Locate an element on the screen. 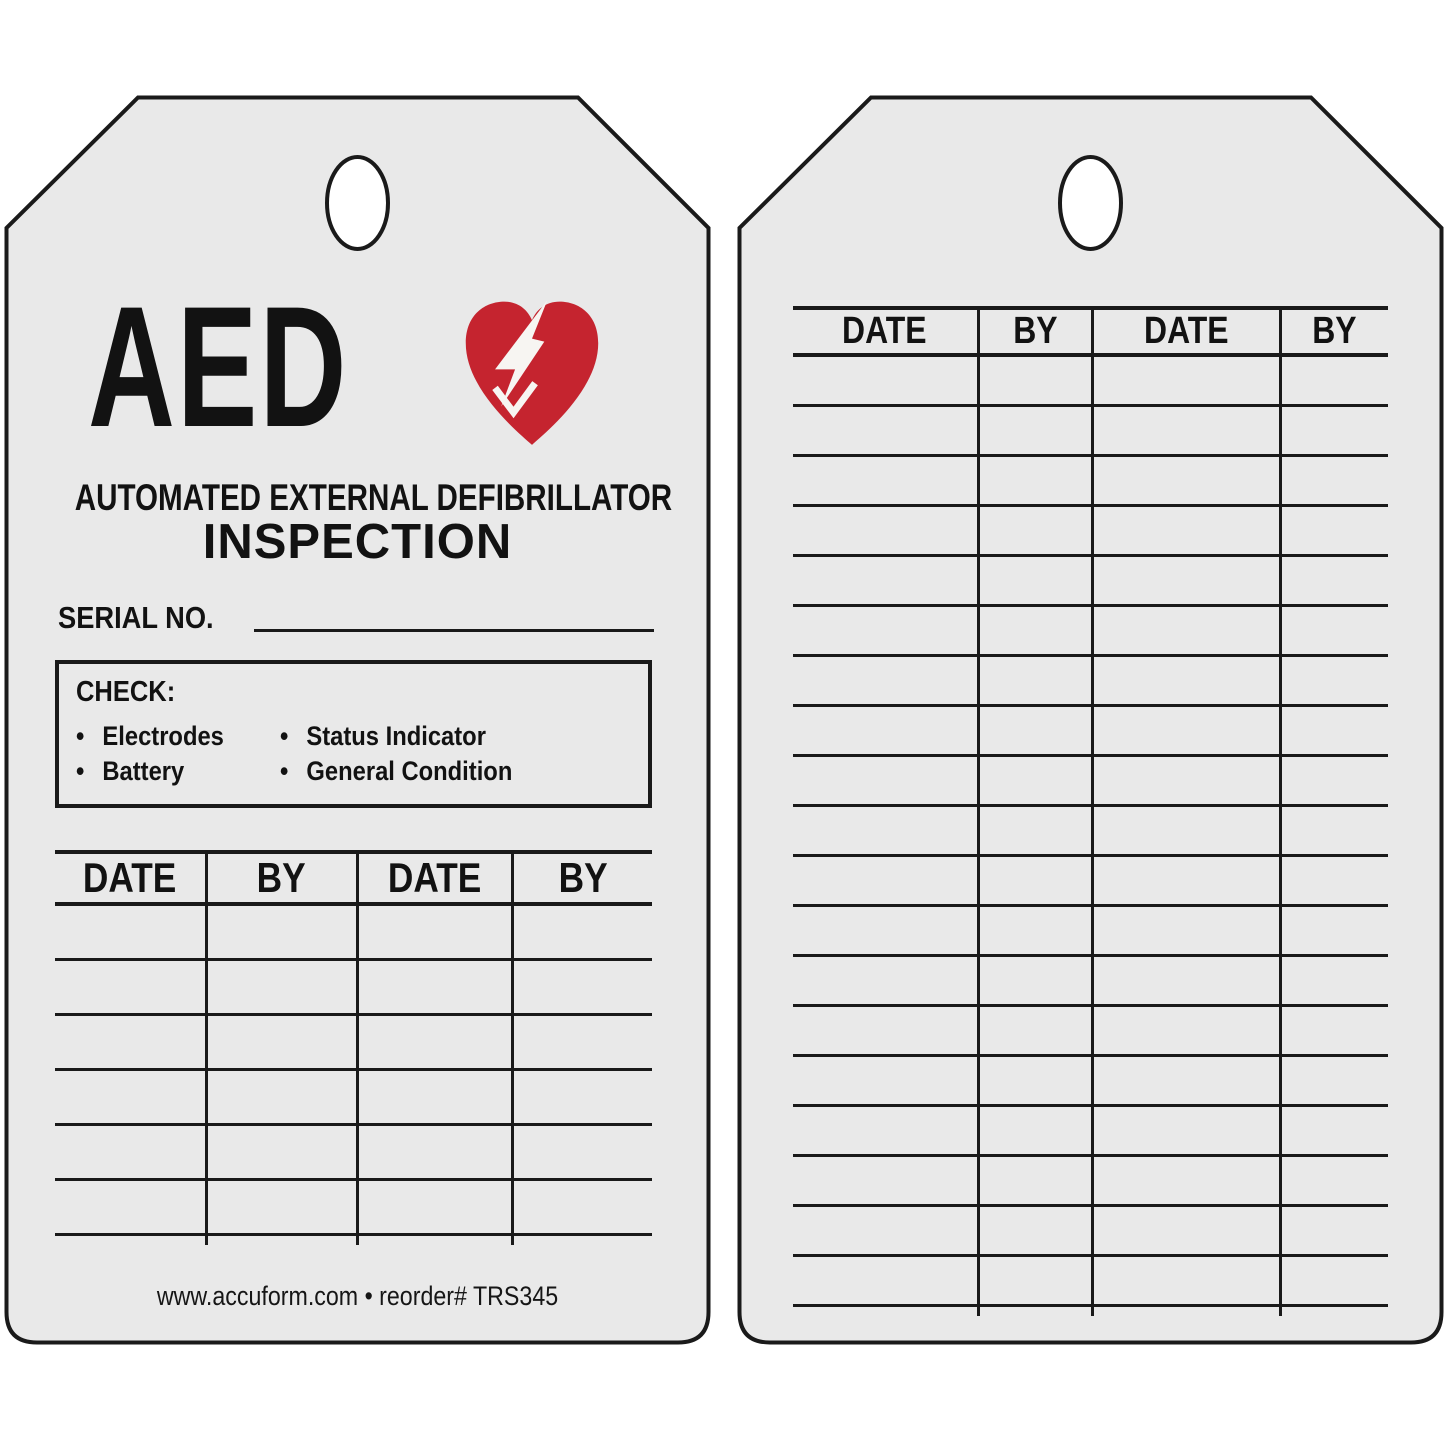 The height and width of the screenshot is (1445, 1445). lightning-bolt is located at coordinates (521, 353).